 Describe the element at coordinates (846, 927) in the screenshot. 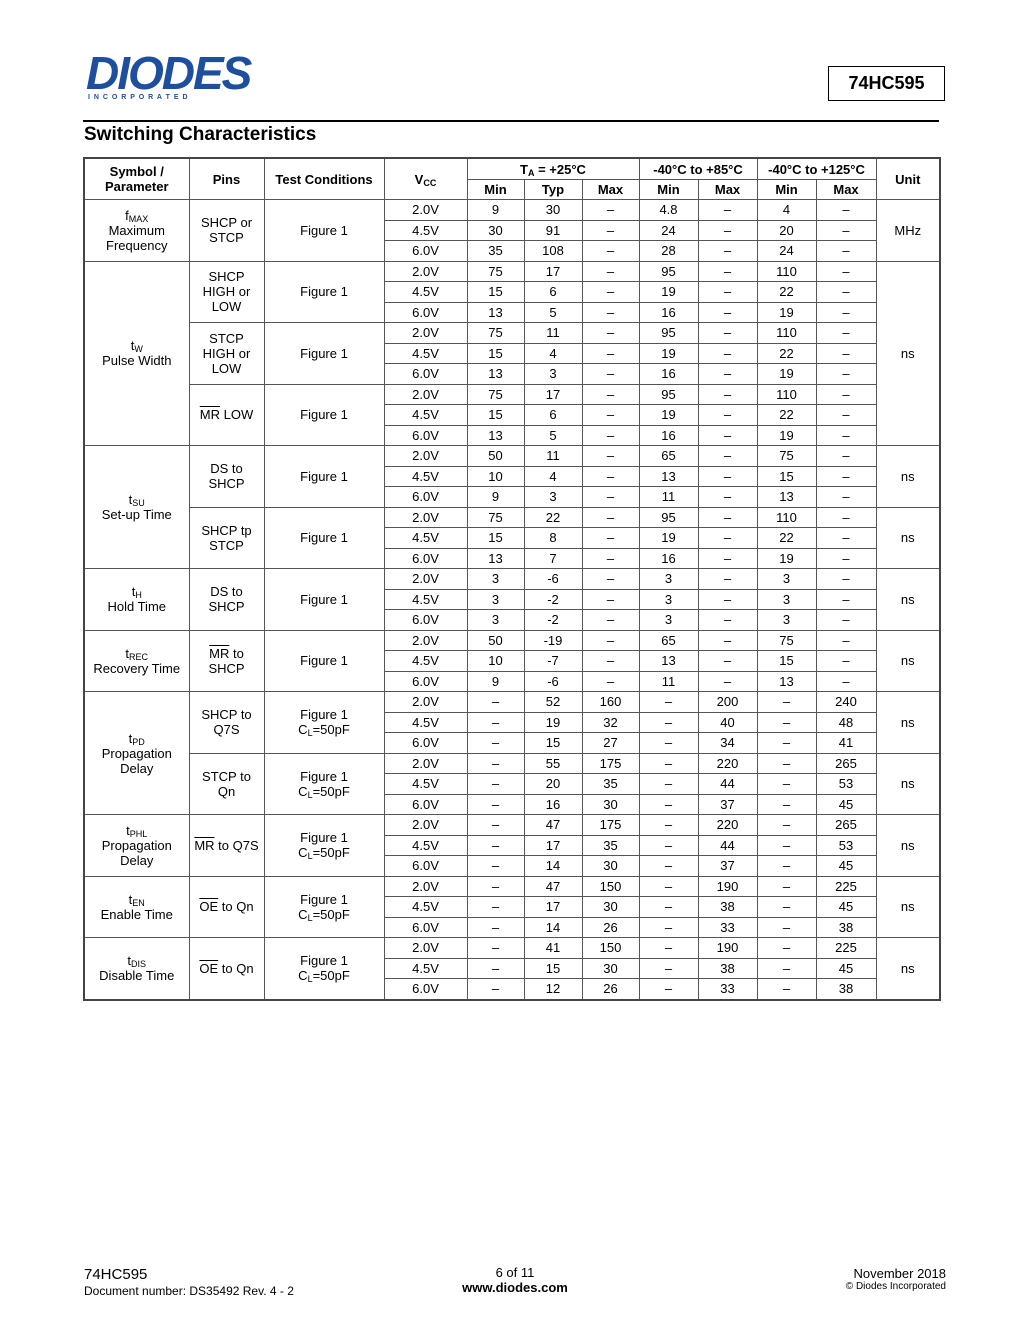

I see `text: 38` at that location.